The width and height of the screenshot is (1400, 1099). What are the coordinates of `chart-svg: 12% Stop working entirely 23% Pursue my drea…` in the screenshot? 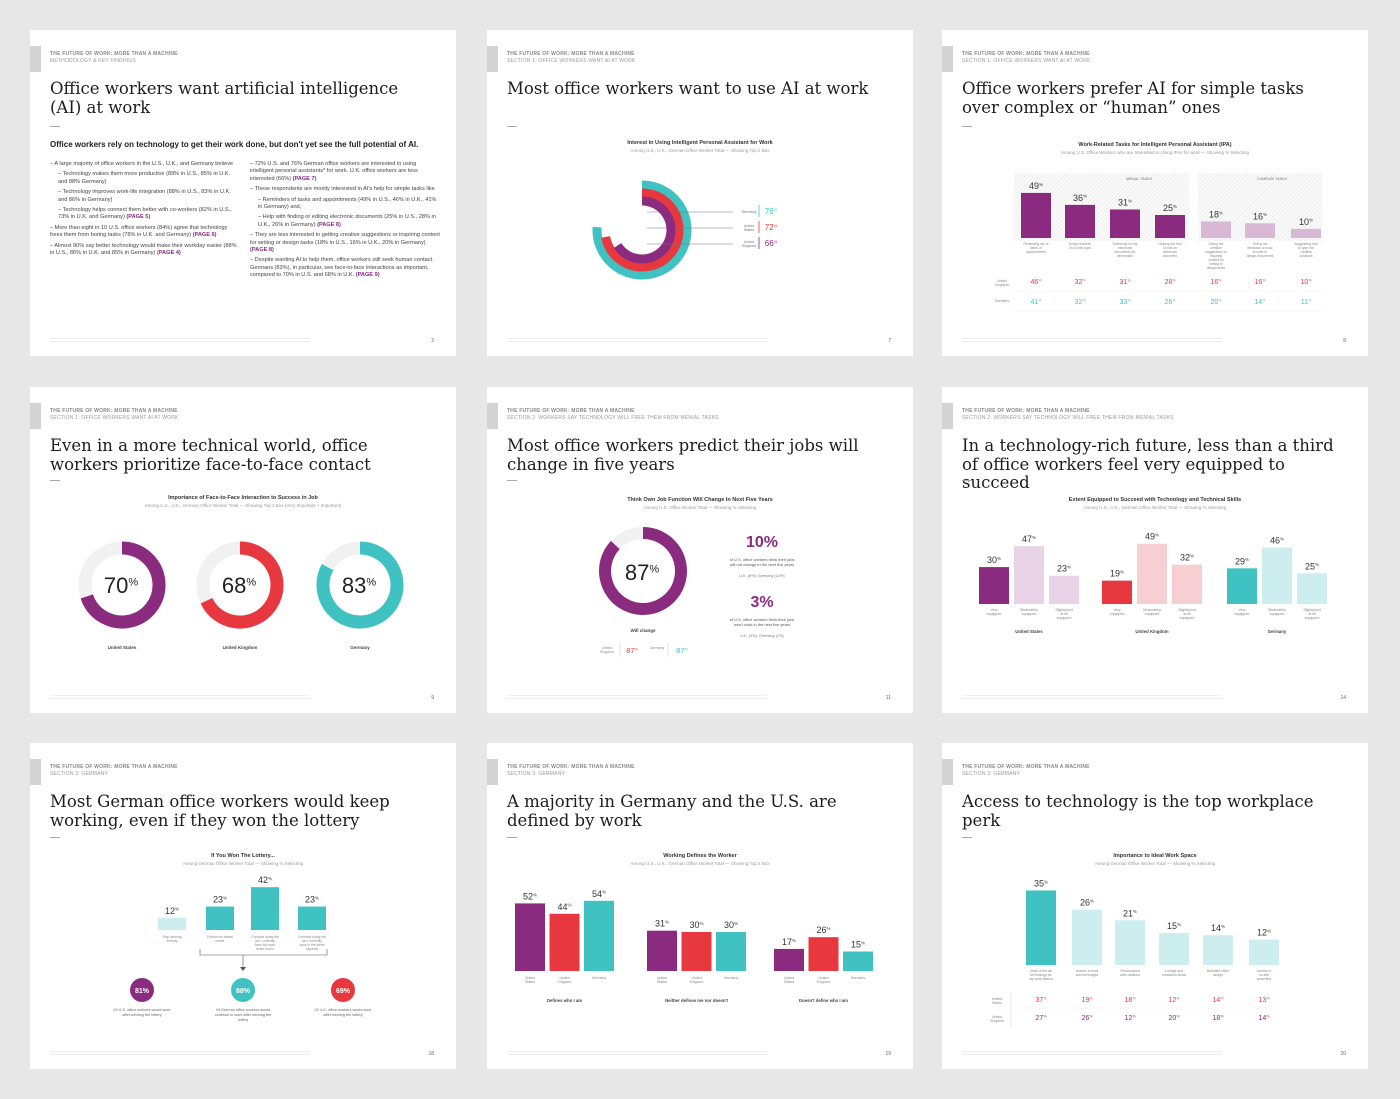 It's located at (243, 948).